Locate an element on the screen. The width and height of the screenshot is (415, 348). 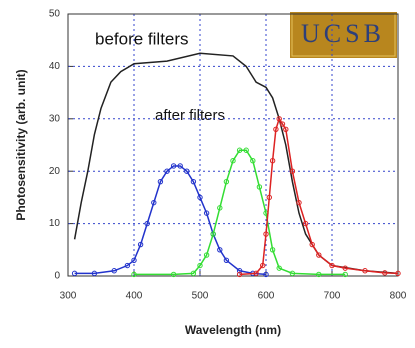
annotation: after filters is located at coordinates (190, 115).